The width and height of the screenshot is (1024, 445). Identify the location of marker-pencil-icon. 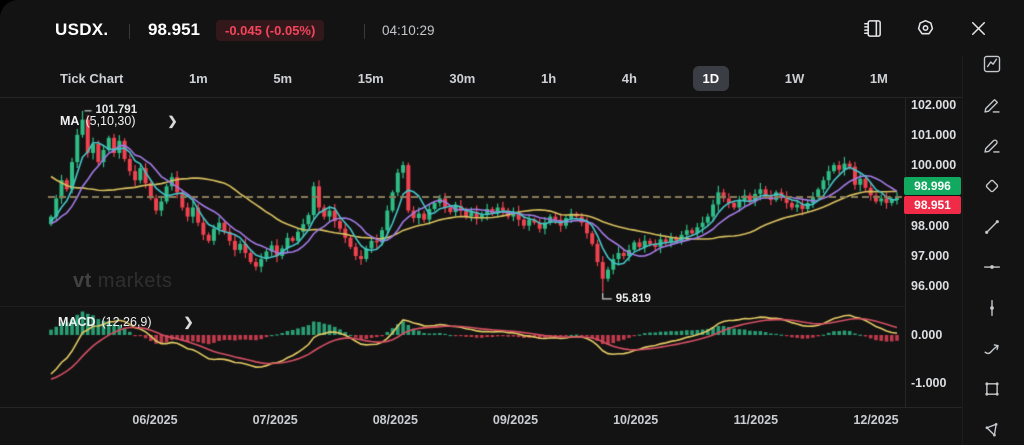
(993, 145).